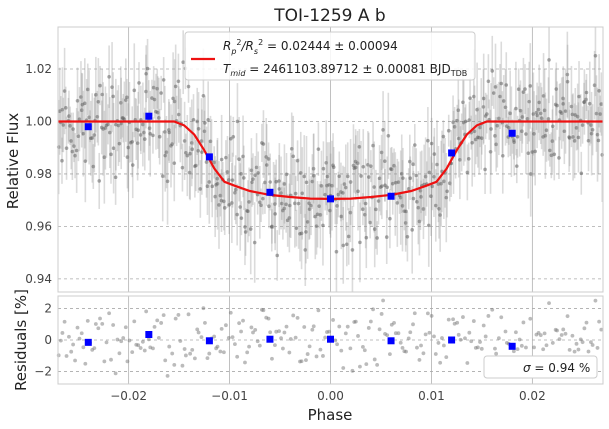 The width and height of the screenshot is (609, 429). Describe the element at coordinates (48, 309) in the screenshot. I see `bottom-y-tick-label: 2` at that location.